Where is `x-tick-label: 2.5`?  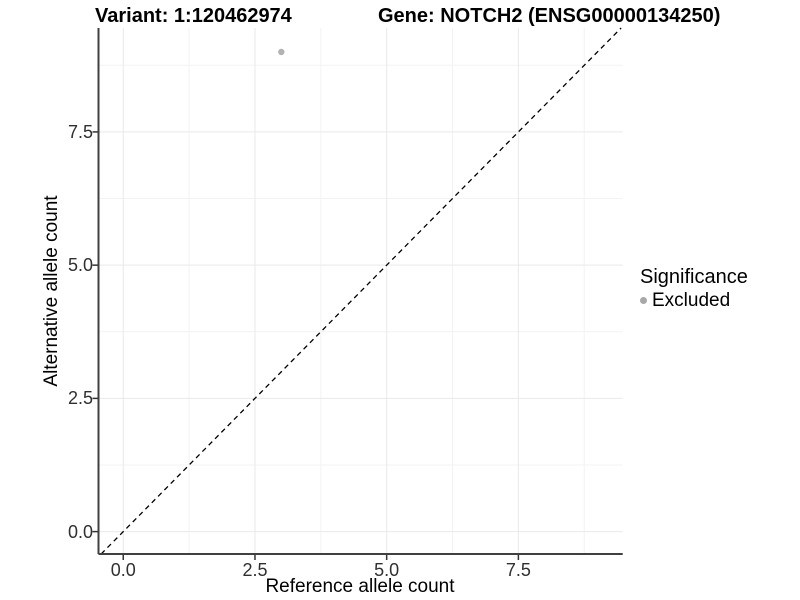
x-tick-label: 2.5 is located at coordinates (255, 570).